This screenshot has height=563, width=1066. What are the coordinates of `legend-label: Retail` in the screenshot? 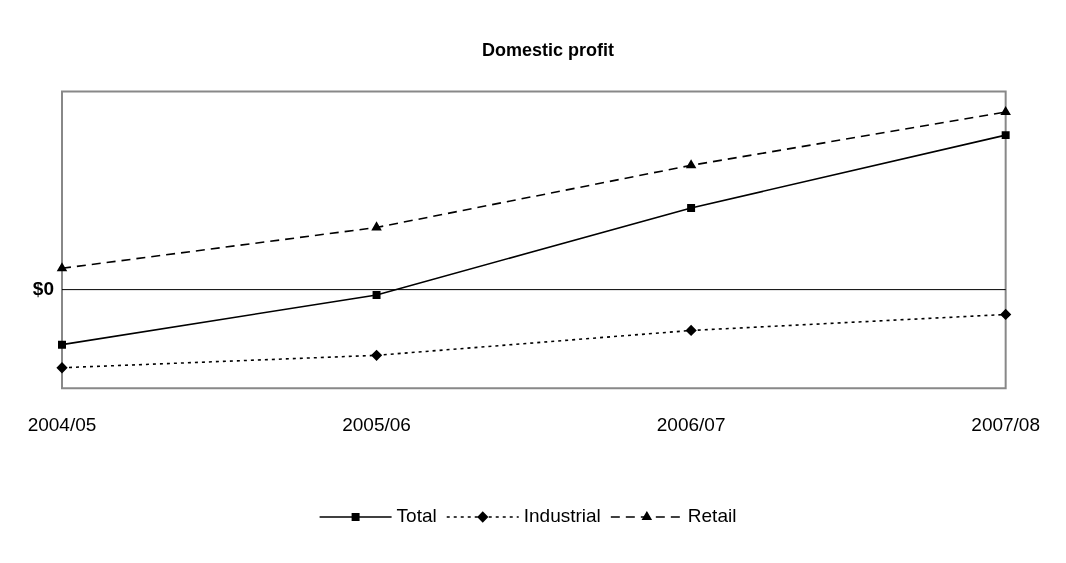 It's located at (712, 516).